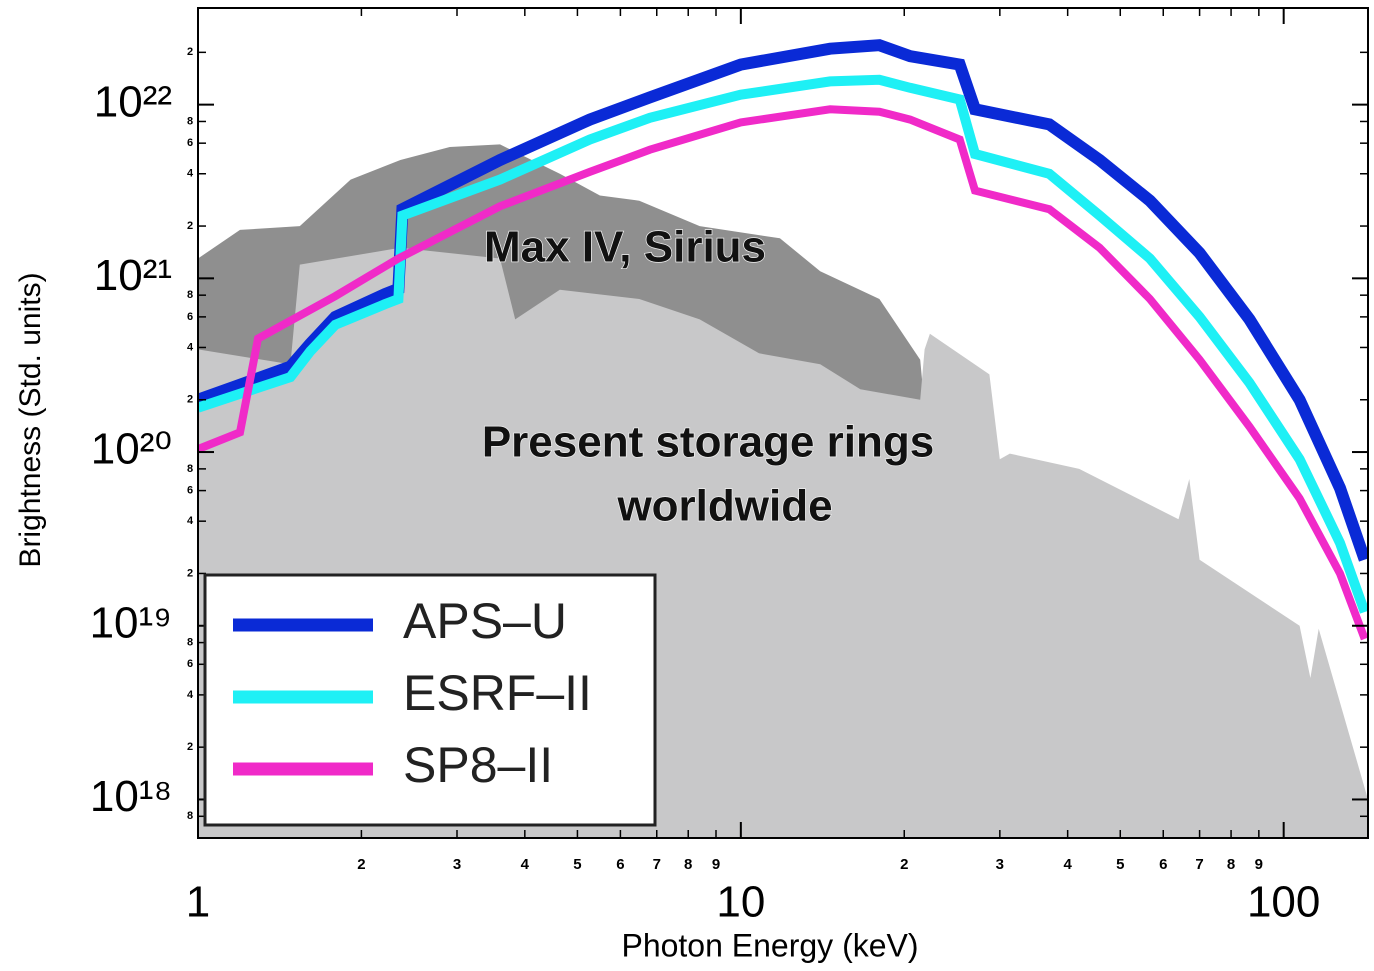 The height and width of the screenshot is (971, 1374). Describe the element at coordinates (625, 247) in the screenshot. I see `annotation: Max IV, Sirius` at that location.